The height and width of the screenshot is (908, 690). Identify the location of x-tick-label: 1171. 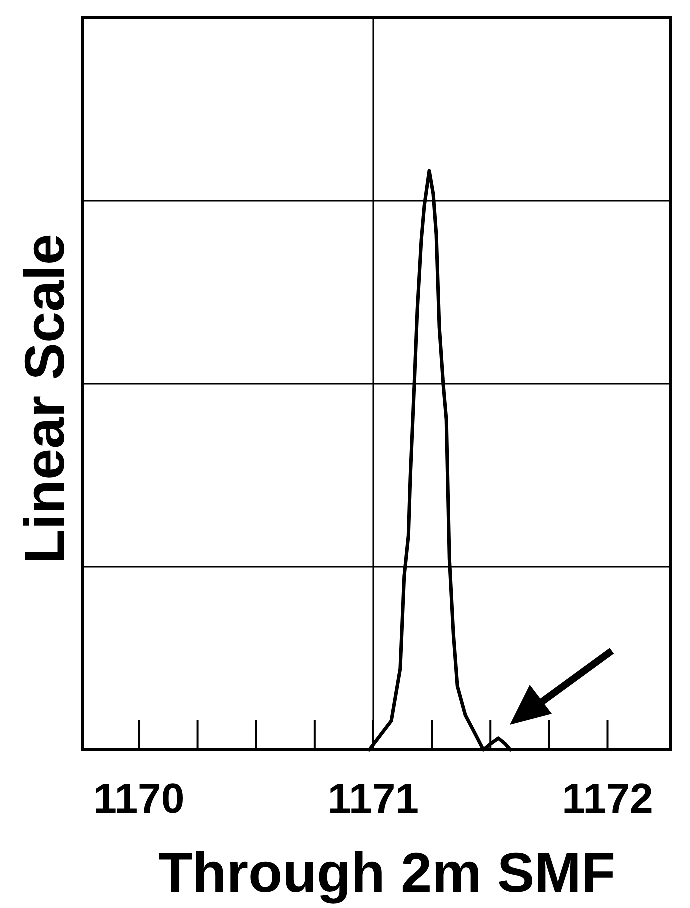
(374, 798).